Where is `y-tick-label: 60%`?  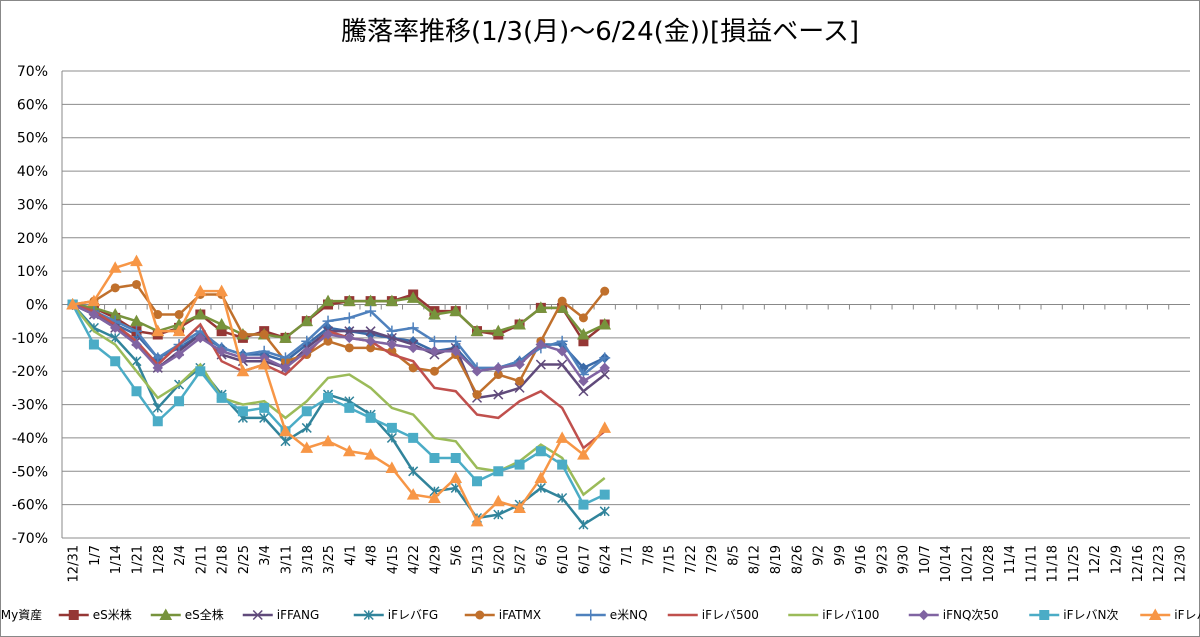 y-tick-label: 60% is located at coordinates (32, 105).